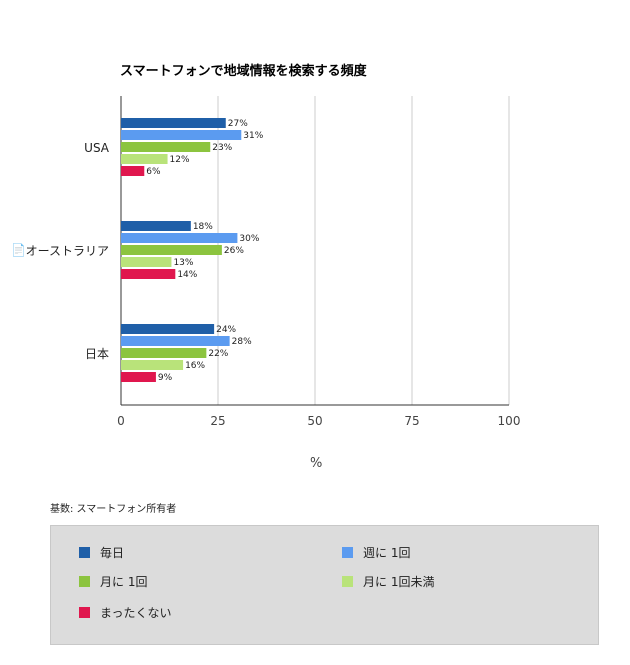 The image size is (630, 665). What do you see at coordinates (97, 148) in the screenshot?
I see `category-label: USA` at bounding box center [97, 148].